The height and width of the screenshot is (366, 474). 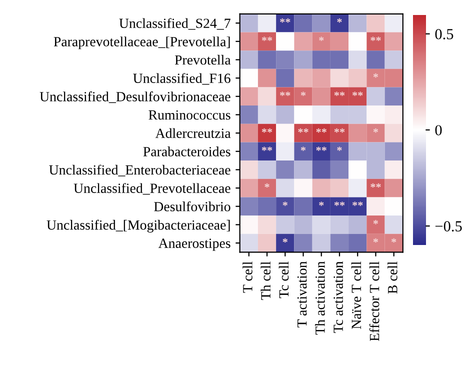 What do you see at coordinates (193, 133) in the screenshot?
I see `y-tick-label: Adlercreutzia` at bounding box center [193, 133].